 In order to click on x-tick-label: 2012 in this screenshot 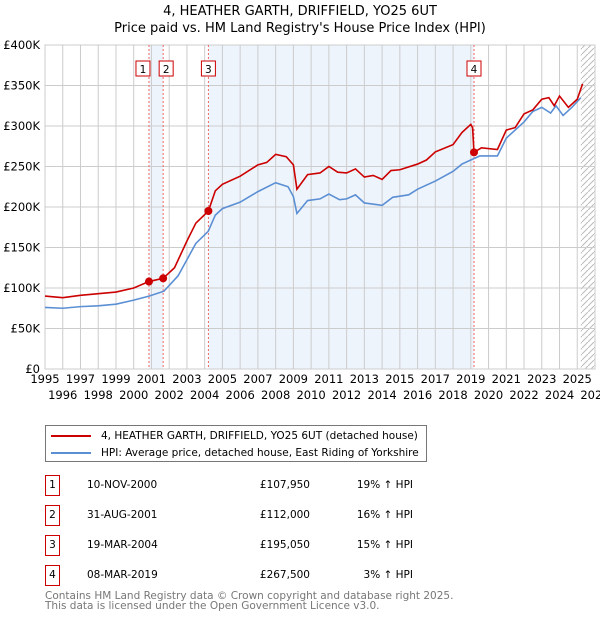, I will do `click(346, 395)`.